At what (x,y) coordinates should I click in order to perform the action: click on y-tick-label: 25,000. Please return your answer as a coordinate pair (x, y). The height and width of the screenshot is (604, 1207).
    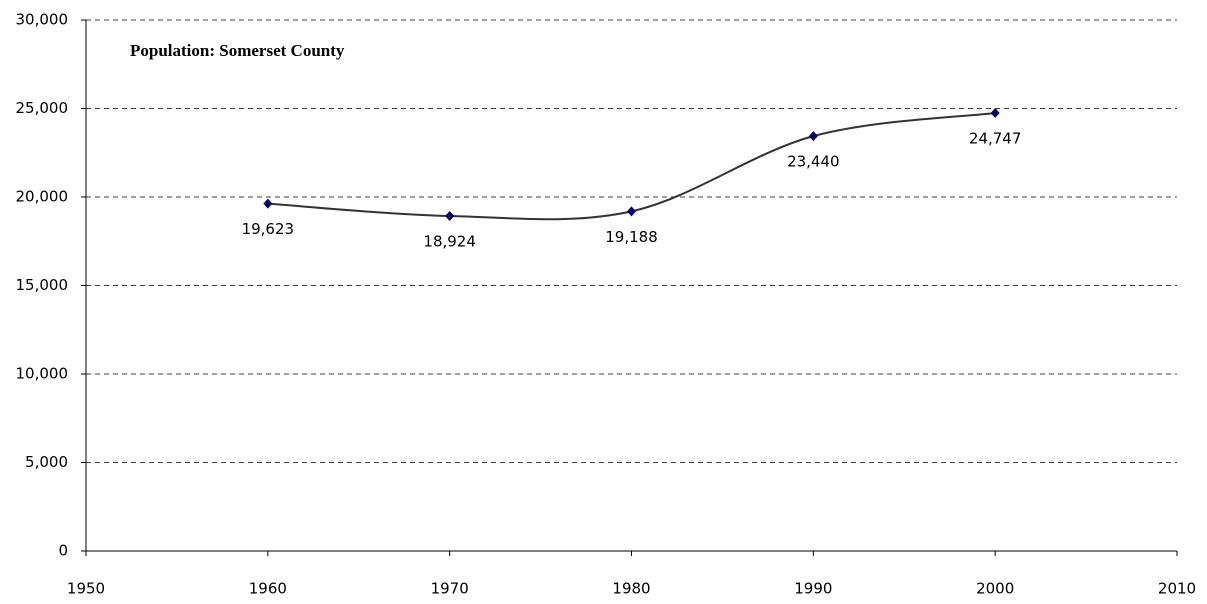
    Looking at the image, I should click on (42, 108).